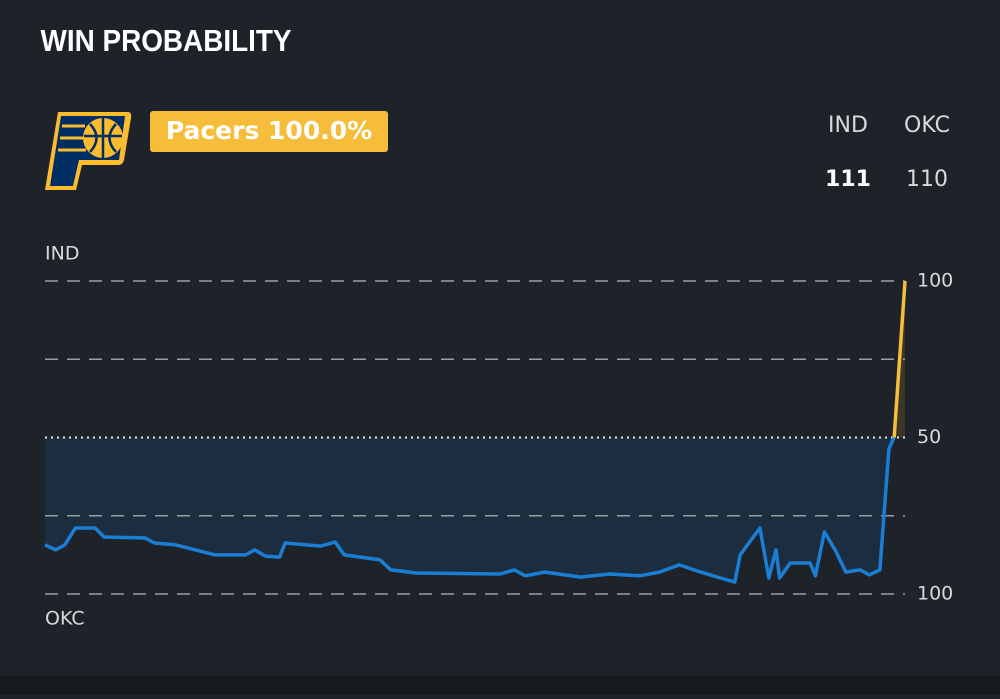 The height and width of the screenshot is (699, 1000). What do you see at coordinates (166, 41) in the screenshot?
I see `title: WIN PROBABILITY` at bounding box center [166, 41].